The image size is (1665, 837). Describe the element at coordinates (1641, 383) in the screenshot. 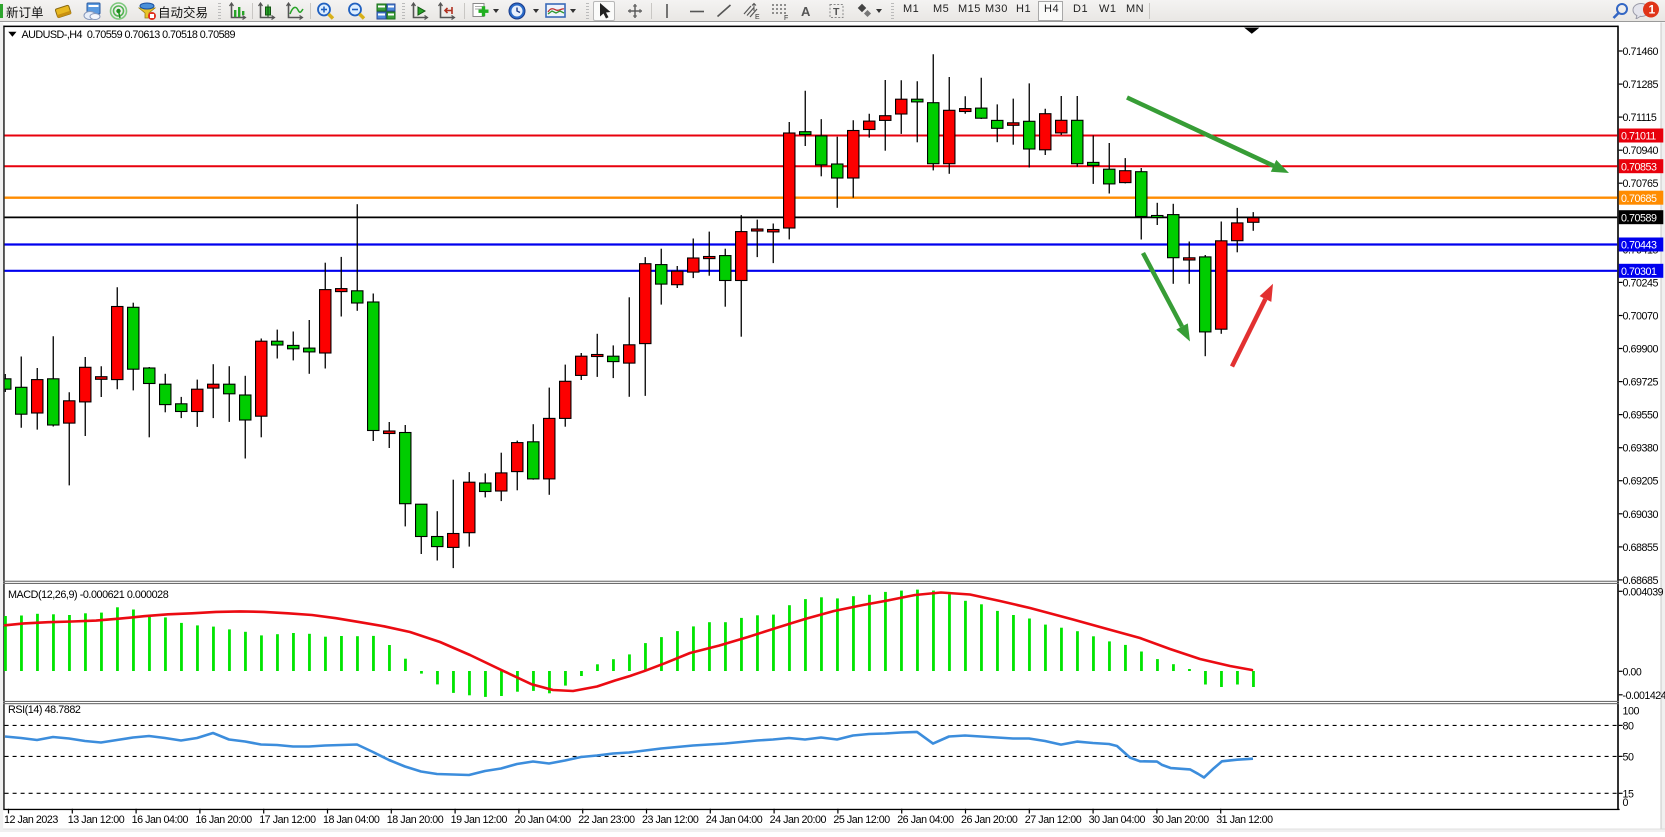

I see `svg-text: 0.69725` at that location.